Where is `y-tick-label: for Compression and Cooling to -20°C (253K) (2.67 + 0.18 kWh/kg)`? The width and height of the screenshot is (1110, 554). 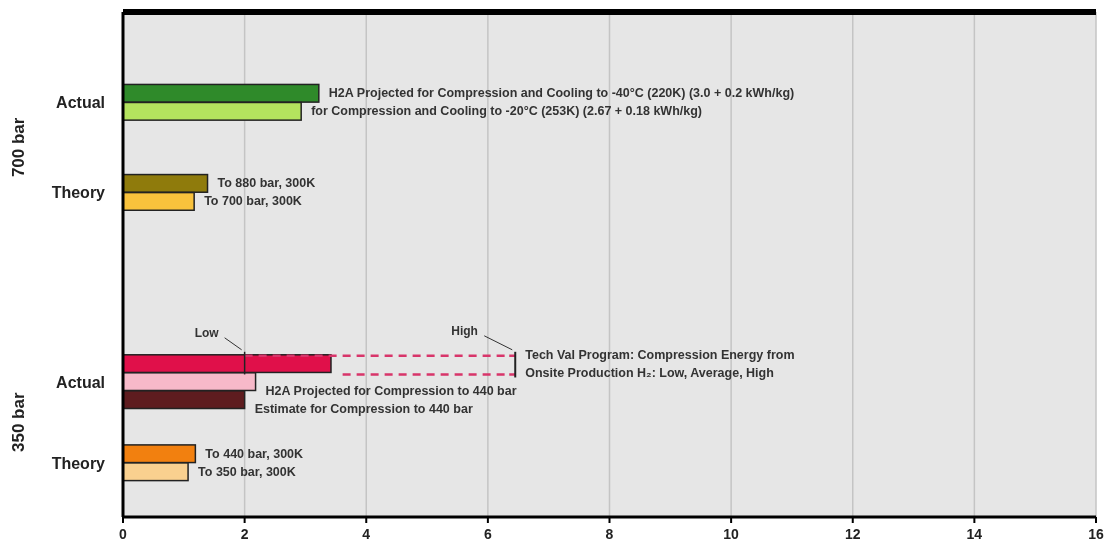 y-tick-label: for Compression and Cooling to -20°C (253K) (2.67 + 0.18 kWh/kg) is located at coordinates (507, 111).